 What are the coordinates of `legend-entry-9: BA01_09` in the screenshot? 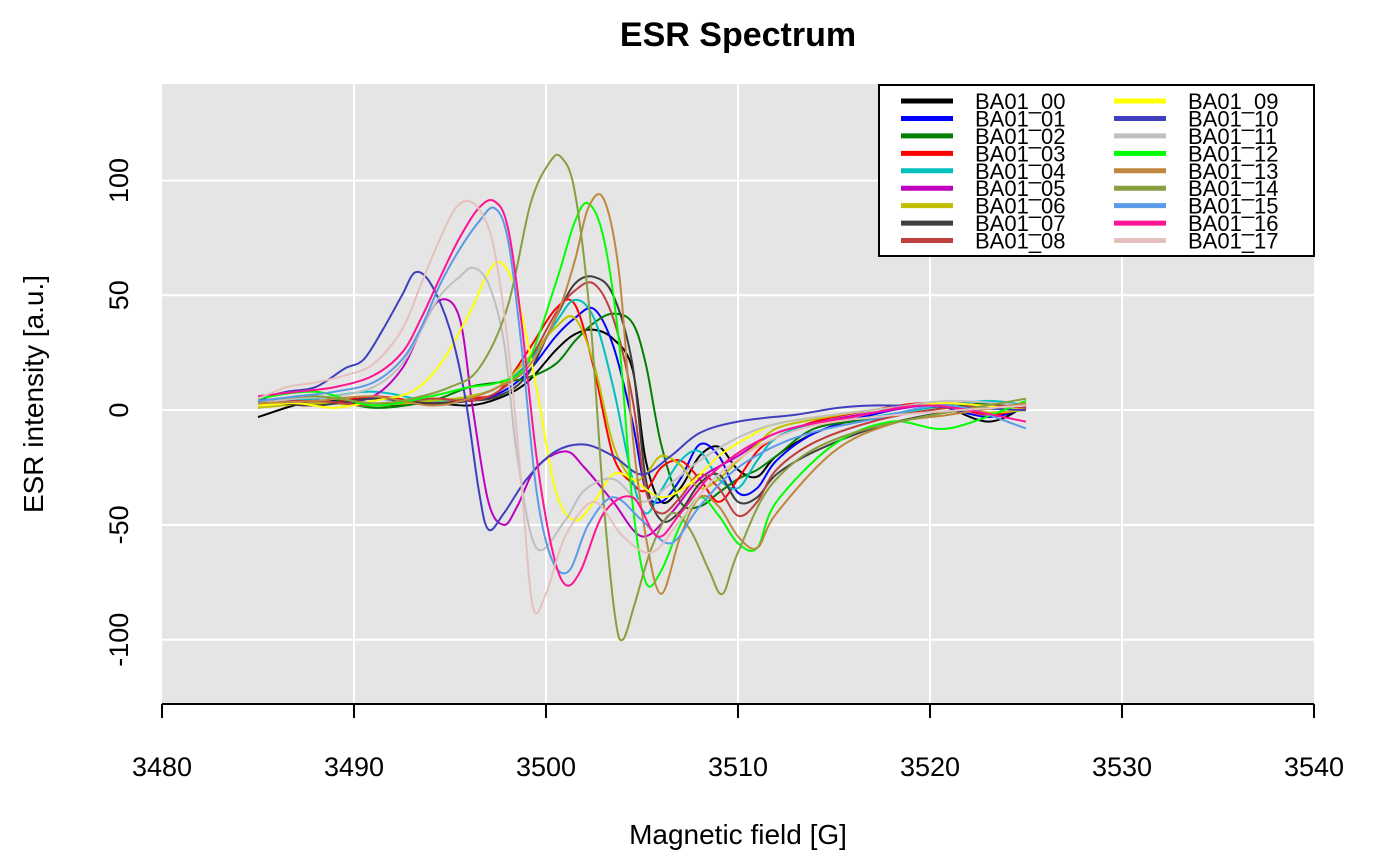 It's located at (1233, 101).